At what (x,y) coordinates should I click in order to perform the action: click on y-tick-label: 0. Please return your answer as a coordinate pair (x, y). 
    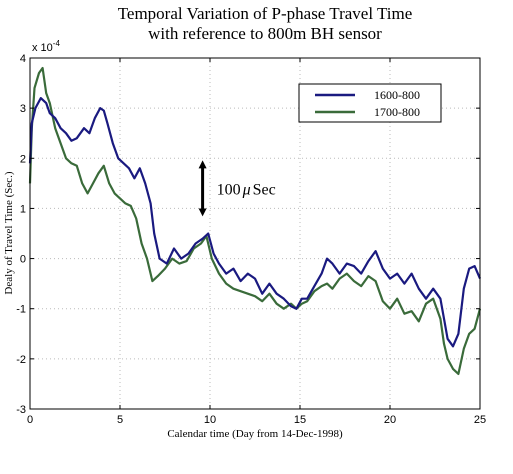
    Looking at the image, I should click on (23, 260).